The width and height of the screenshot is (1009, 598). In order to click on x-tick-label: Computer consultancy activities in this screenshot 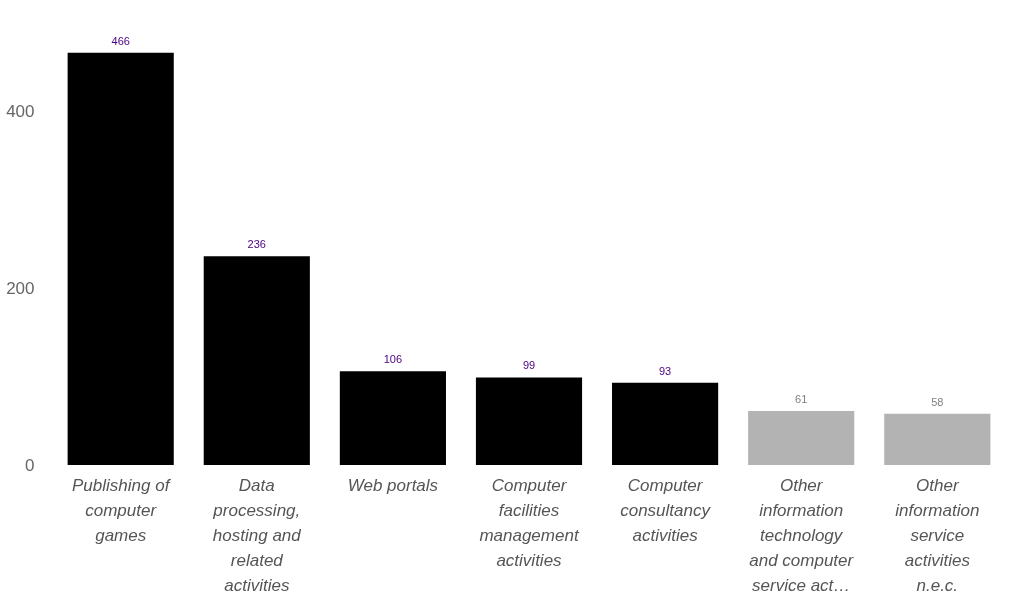, I will do `click(666, 510)`.